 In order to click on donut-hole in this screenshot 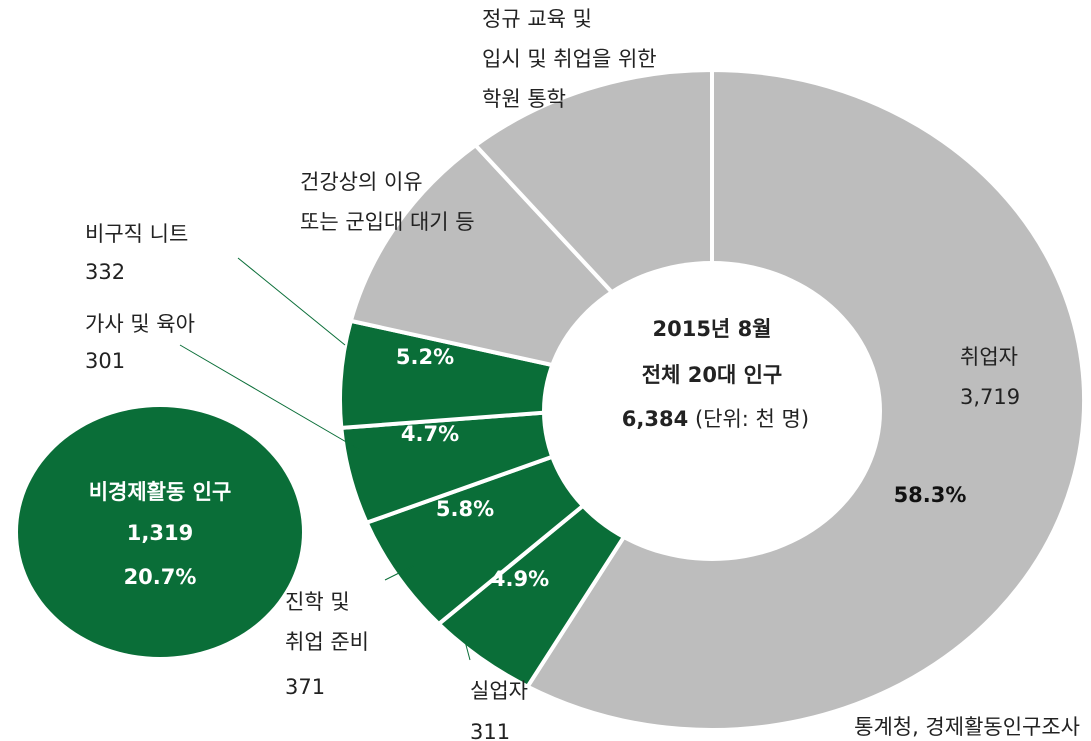, I will do `click(712, 411)`.